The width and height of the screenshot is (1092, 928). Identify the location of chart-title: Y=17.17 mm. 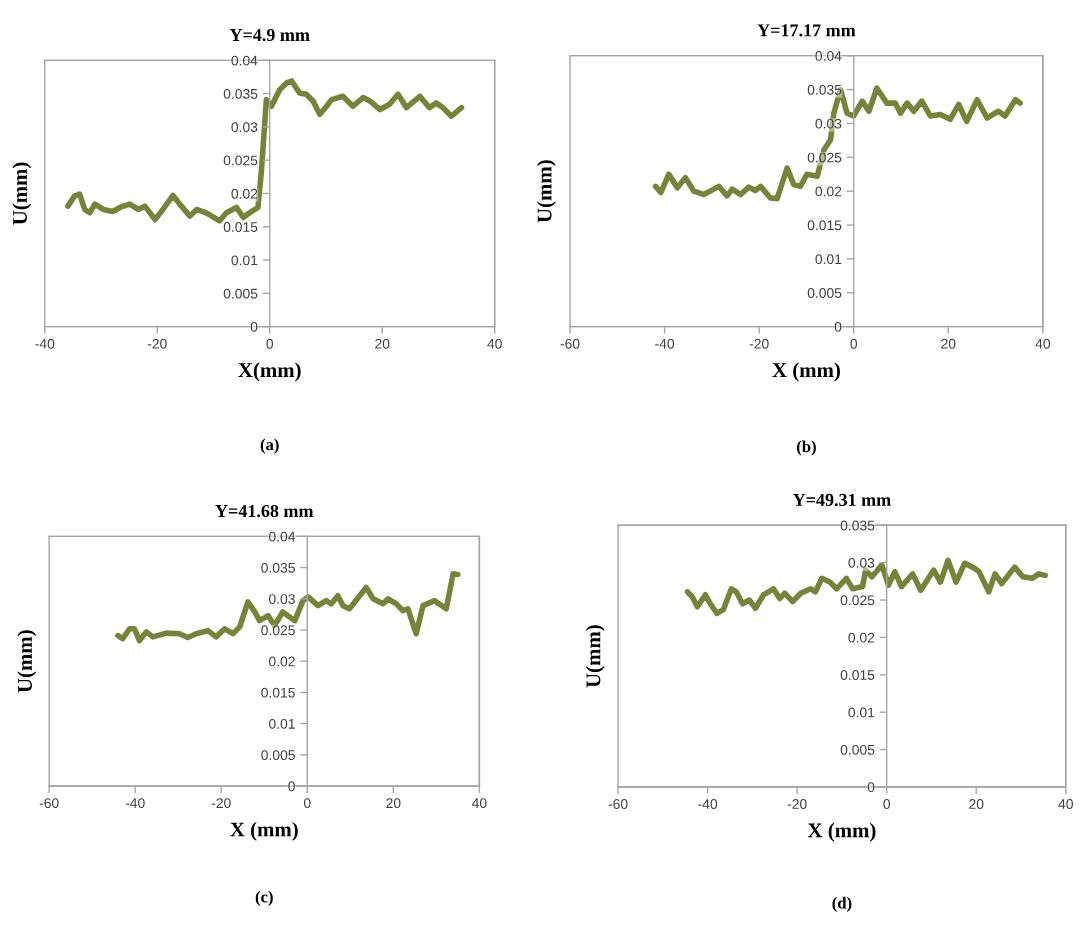
(806, 30).